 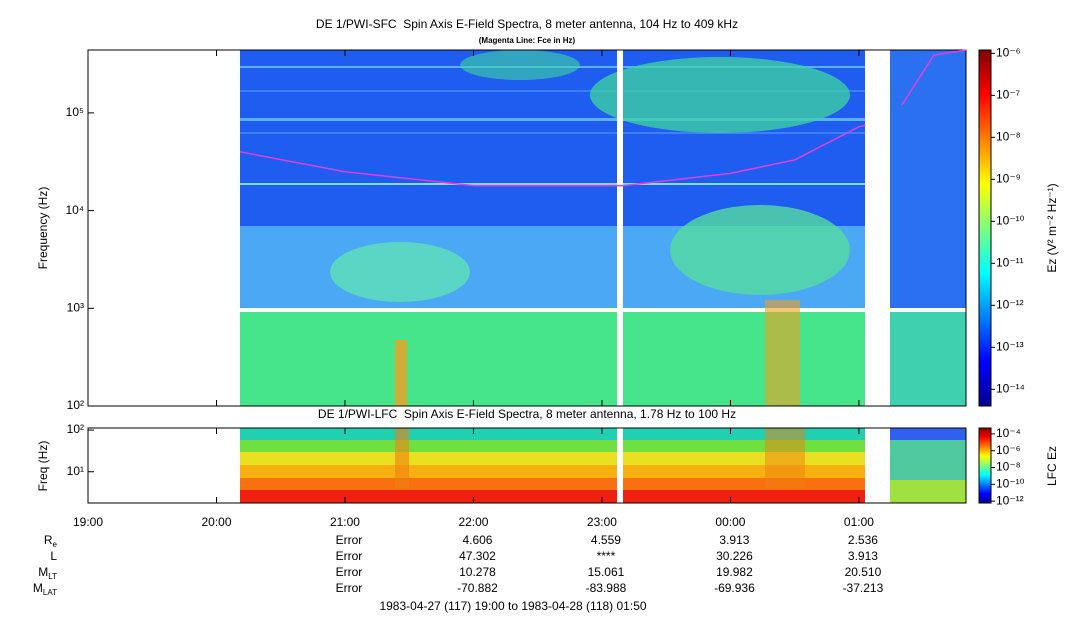 What do you see at coordinates (55, 544) in the screenshot?
I see `ephemeris-label-sub: e` at bounding box center [55, 544].